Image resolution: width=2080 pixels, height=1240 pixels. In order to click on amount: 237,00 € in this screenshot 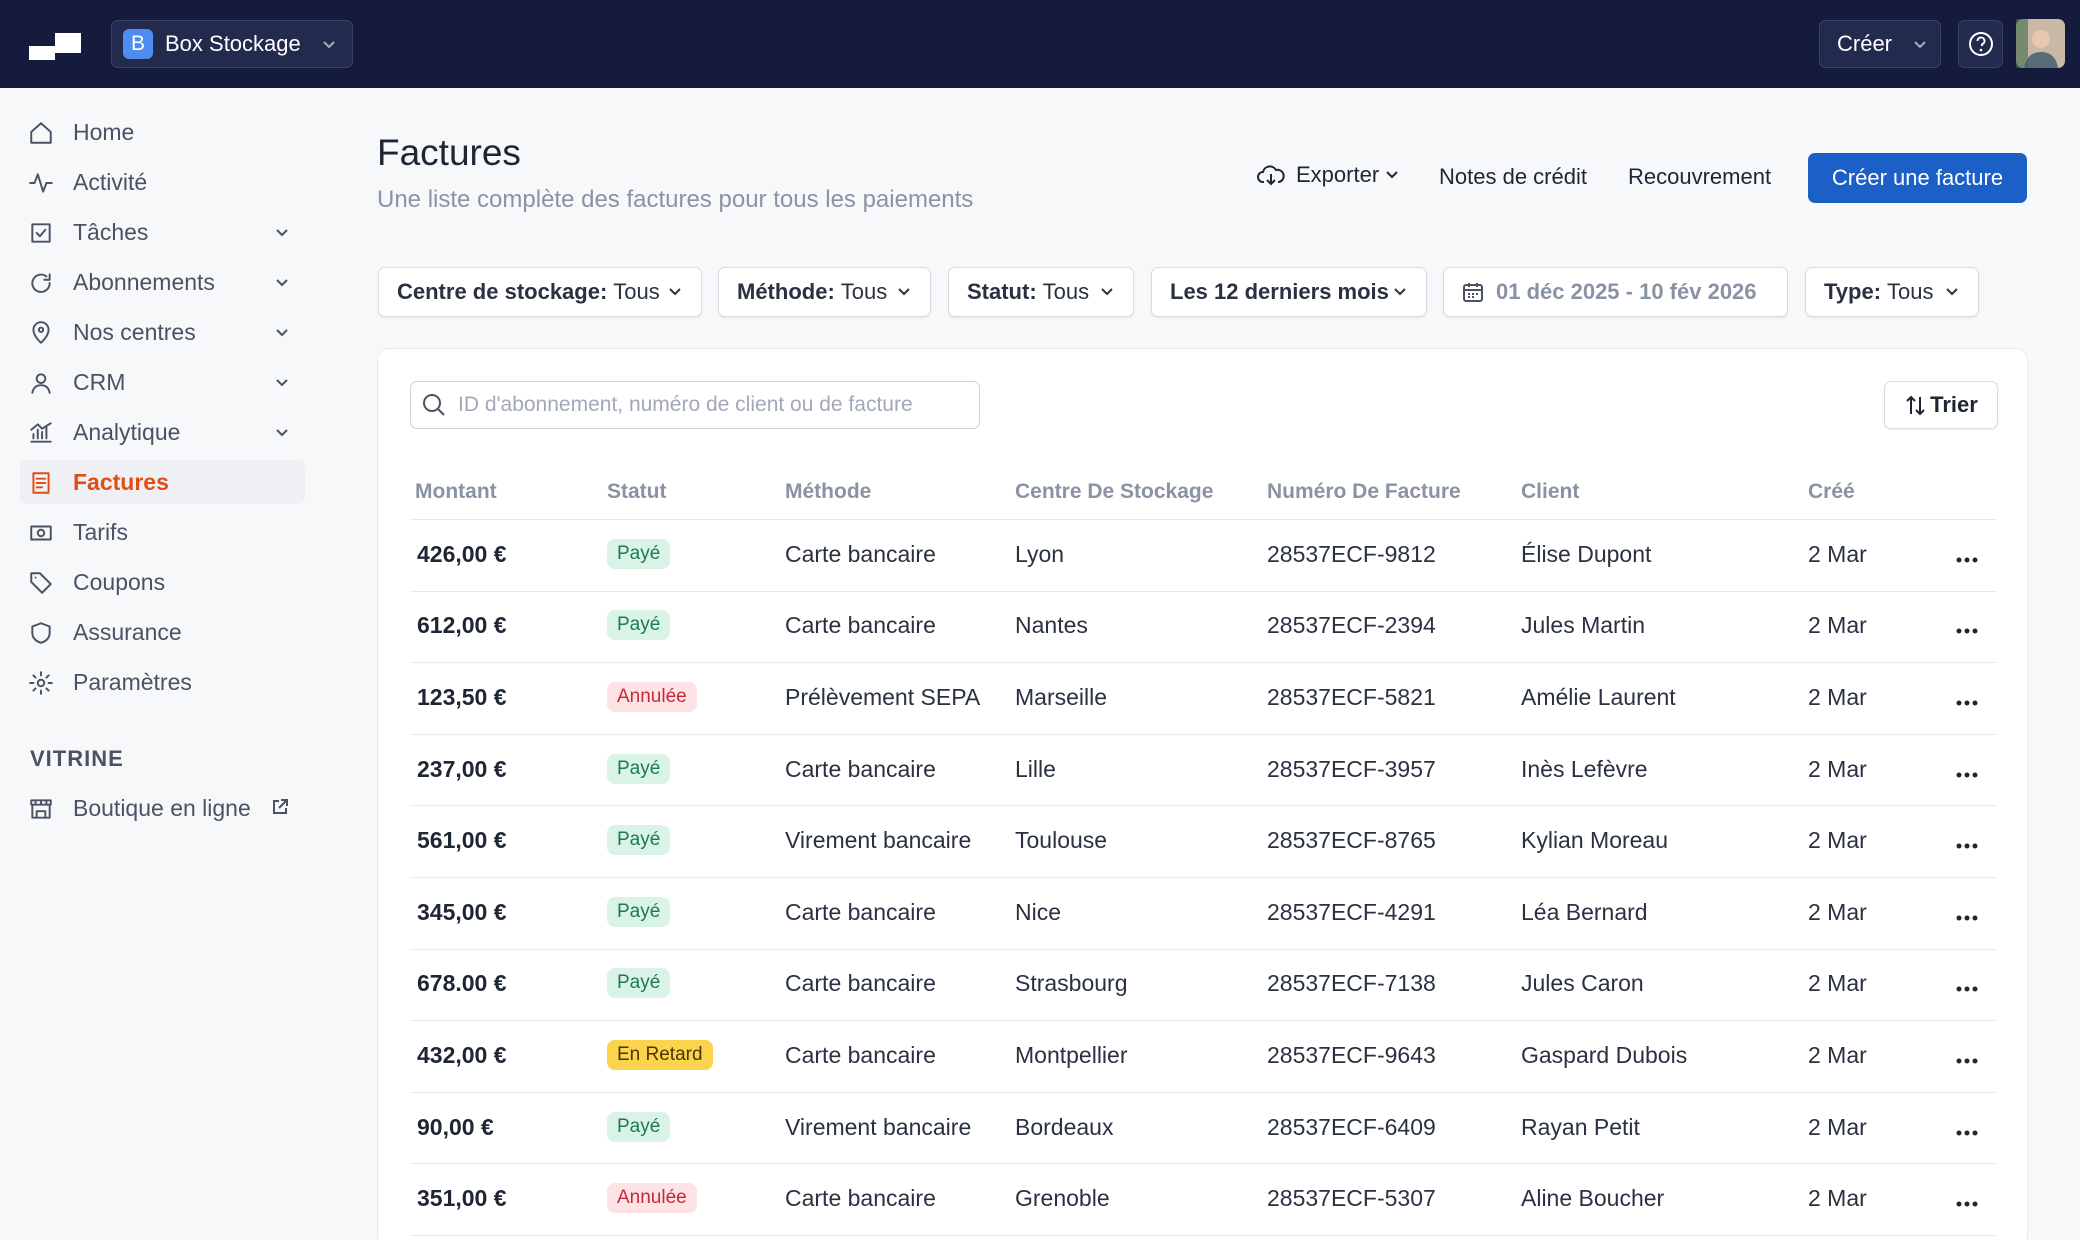, I will do `click(462, 768)`.